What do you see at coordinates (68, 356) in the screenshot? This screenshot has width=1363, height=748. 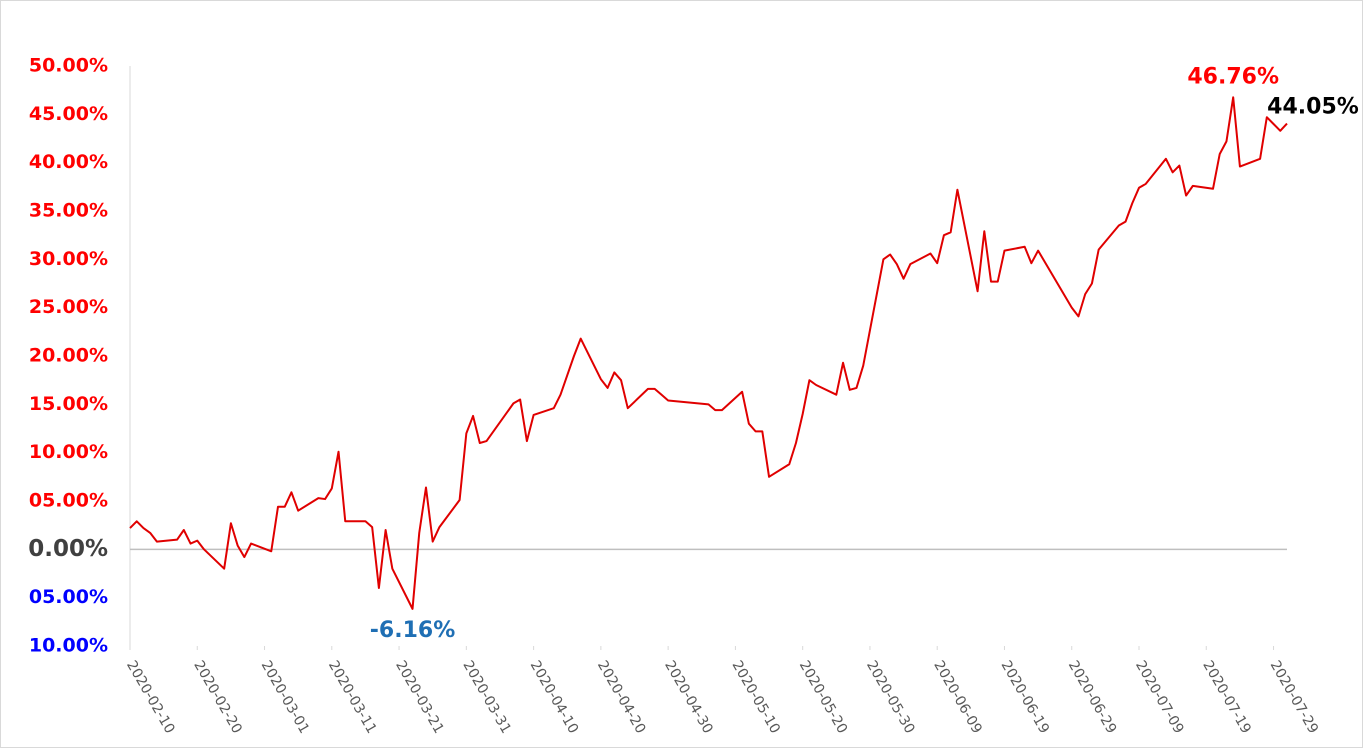 I see `y-tick-label: 20.00%` at bounding box center [68, 356].